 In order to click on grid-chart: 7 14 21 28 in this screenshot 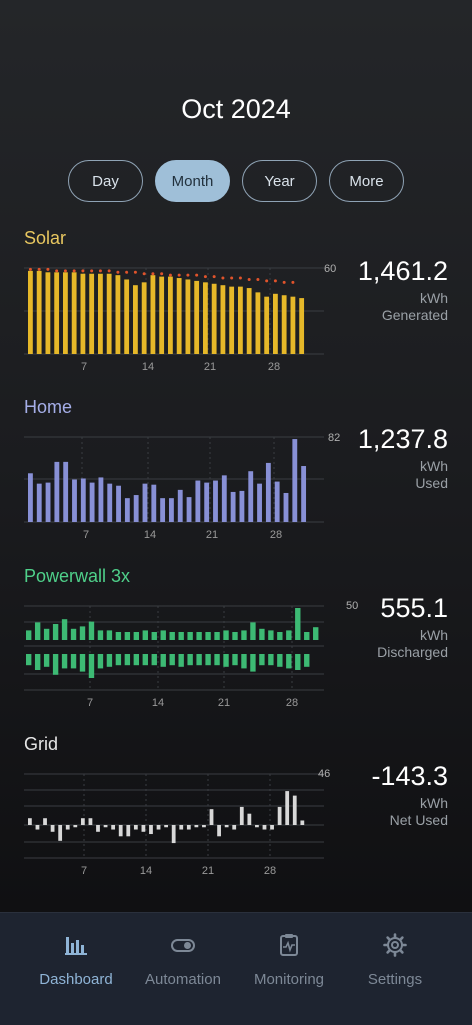, I will do `click(174, 824)`.